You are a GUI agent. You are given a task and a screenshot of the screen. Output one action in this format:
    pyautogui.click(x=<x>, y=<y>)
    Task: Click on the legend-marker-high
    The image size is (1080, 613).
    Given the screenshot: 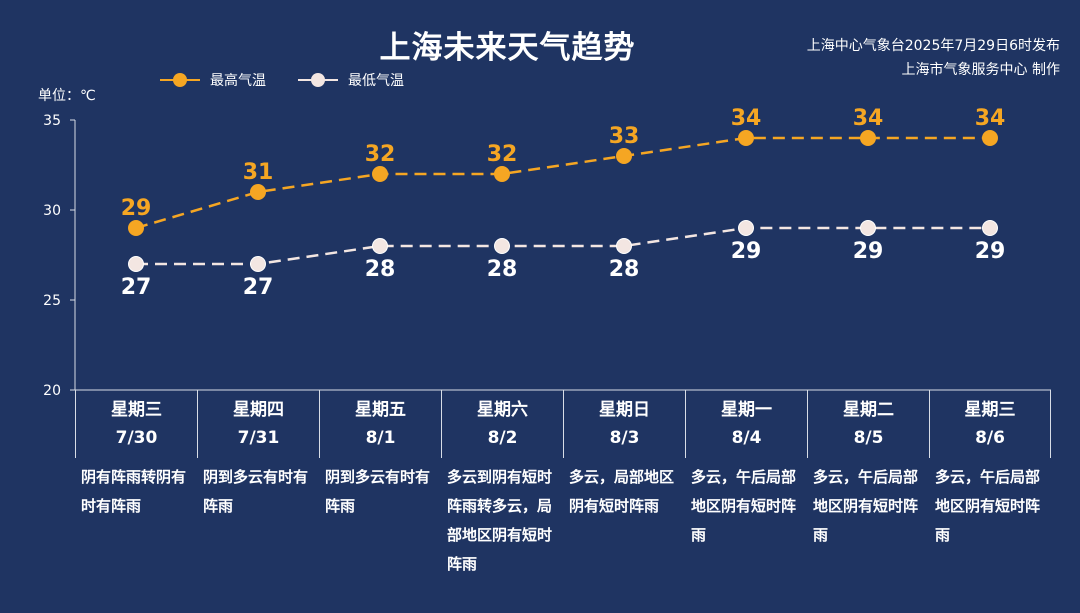 What is the action you would take?
    pyautogui.click(x=180, y=80)
    